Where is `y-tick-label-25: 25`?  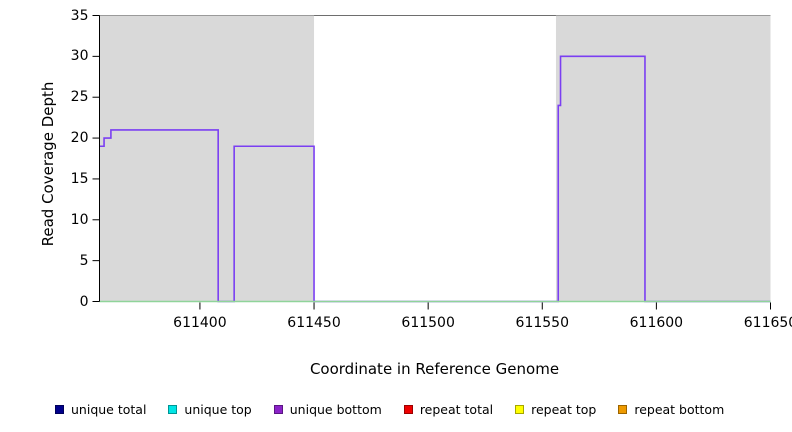 y-tick-label-25: 25 is located at coordinates (79, 97).